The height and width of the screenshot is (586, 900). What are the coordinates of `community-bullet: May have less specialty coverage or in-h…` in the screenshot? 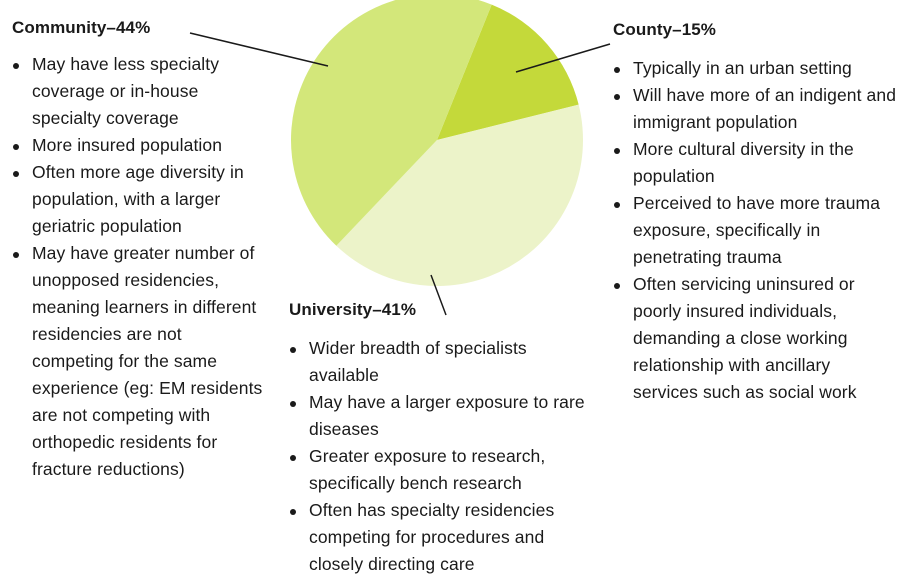 It's located at (139, 91).